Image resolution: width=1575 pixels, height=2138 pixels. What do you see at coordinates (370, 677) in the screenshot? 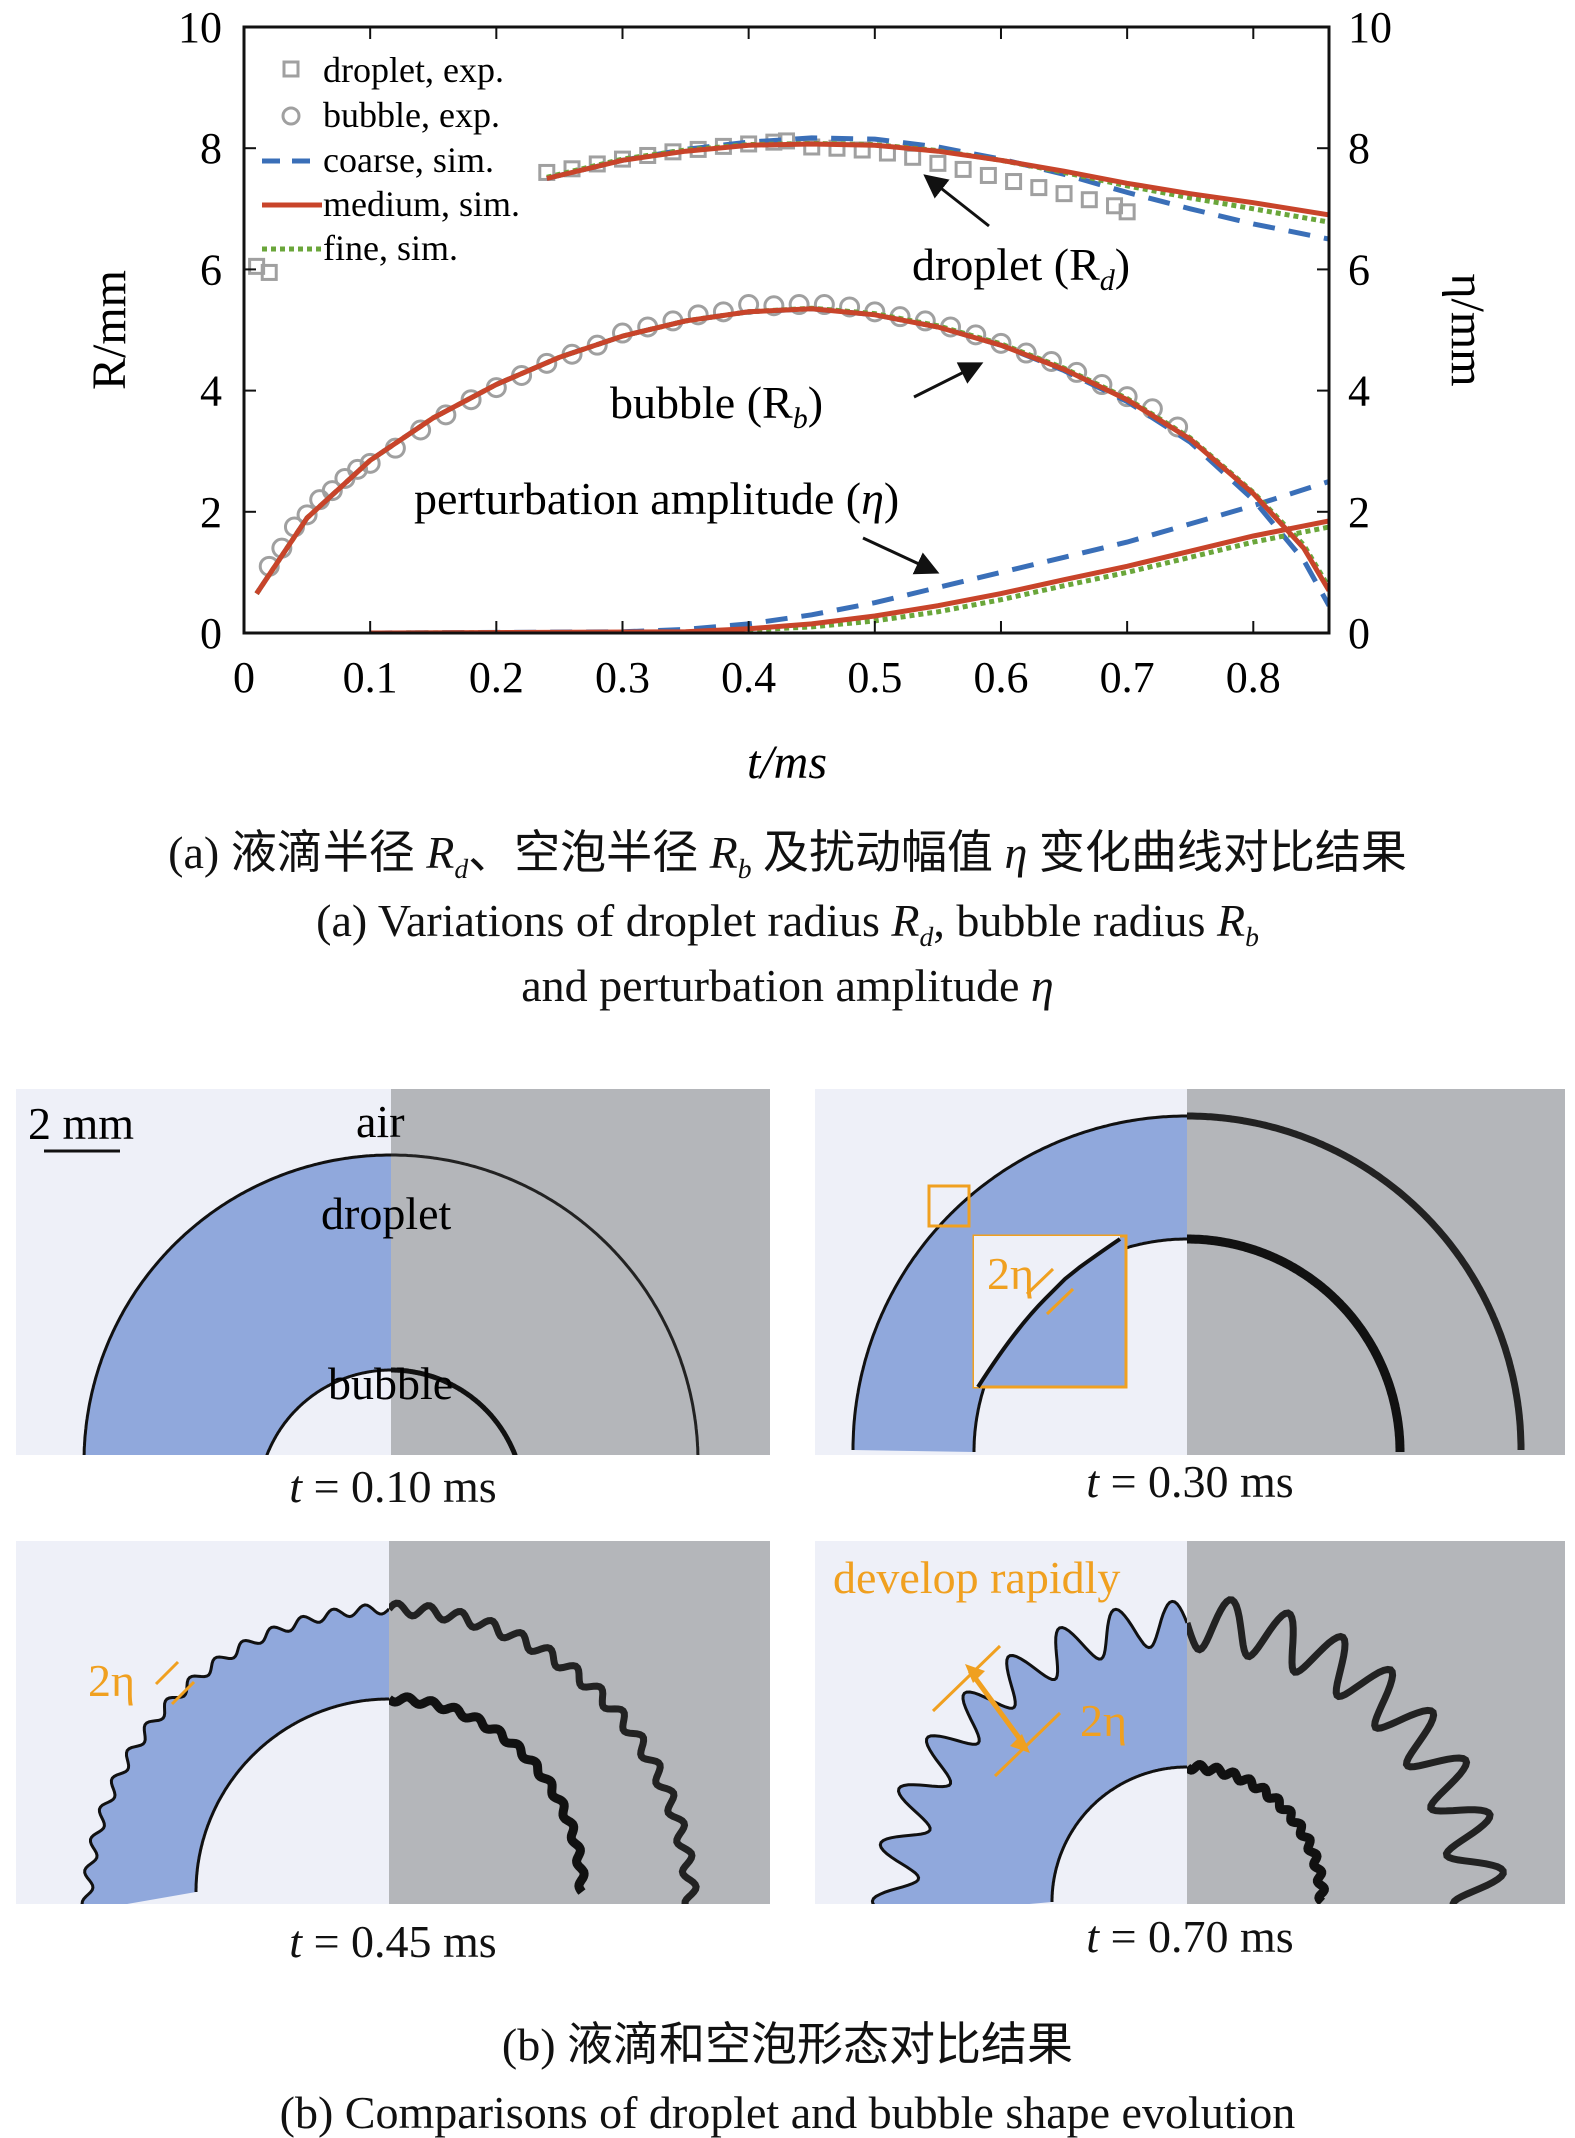
I see `x-tick-label: 0.1` at bounding box center [370, 677].